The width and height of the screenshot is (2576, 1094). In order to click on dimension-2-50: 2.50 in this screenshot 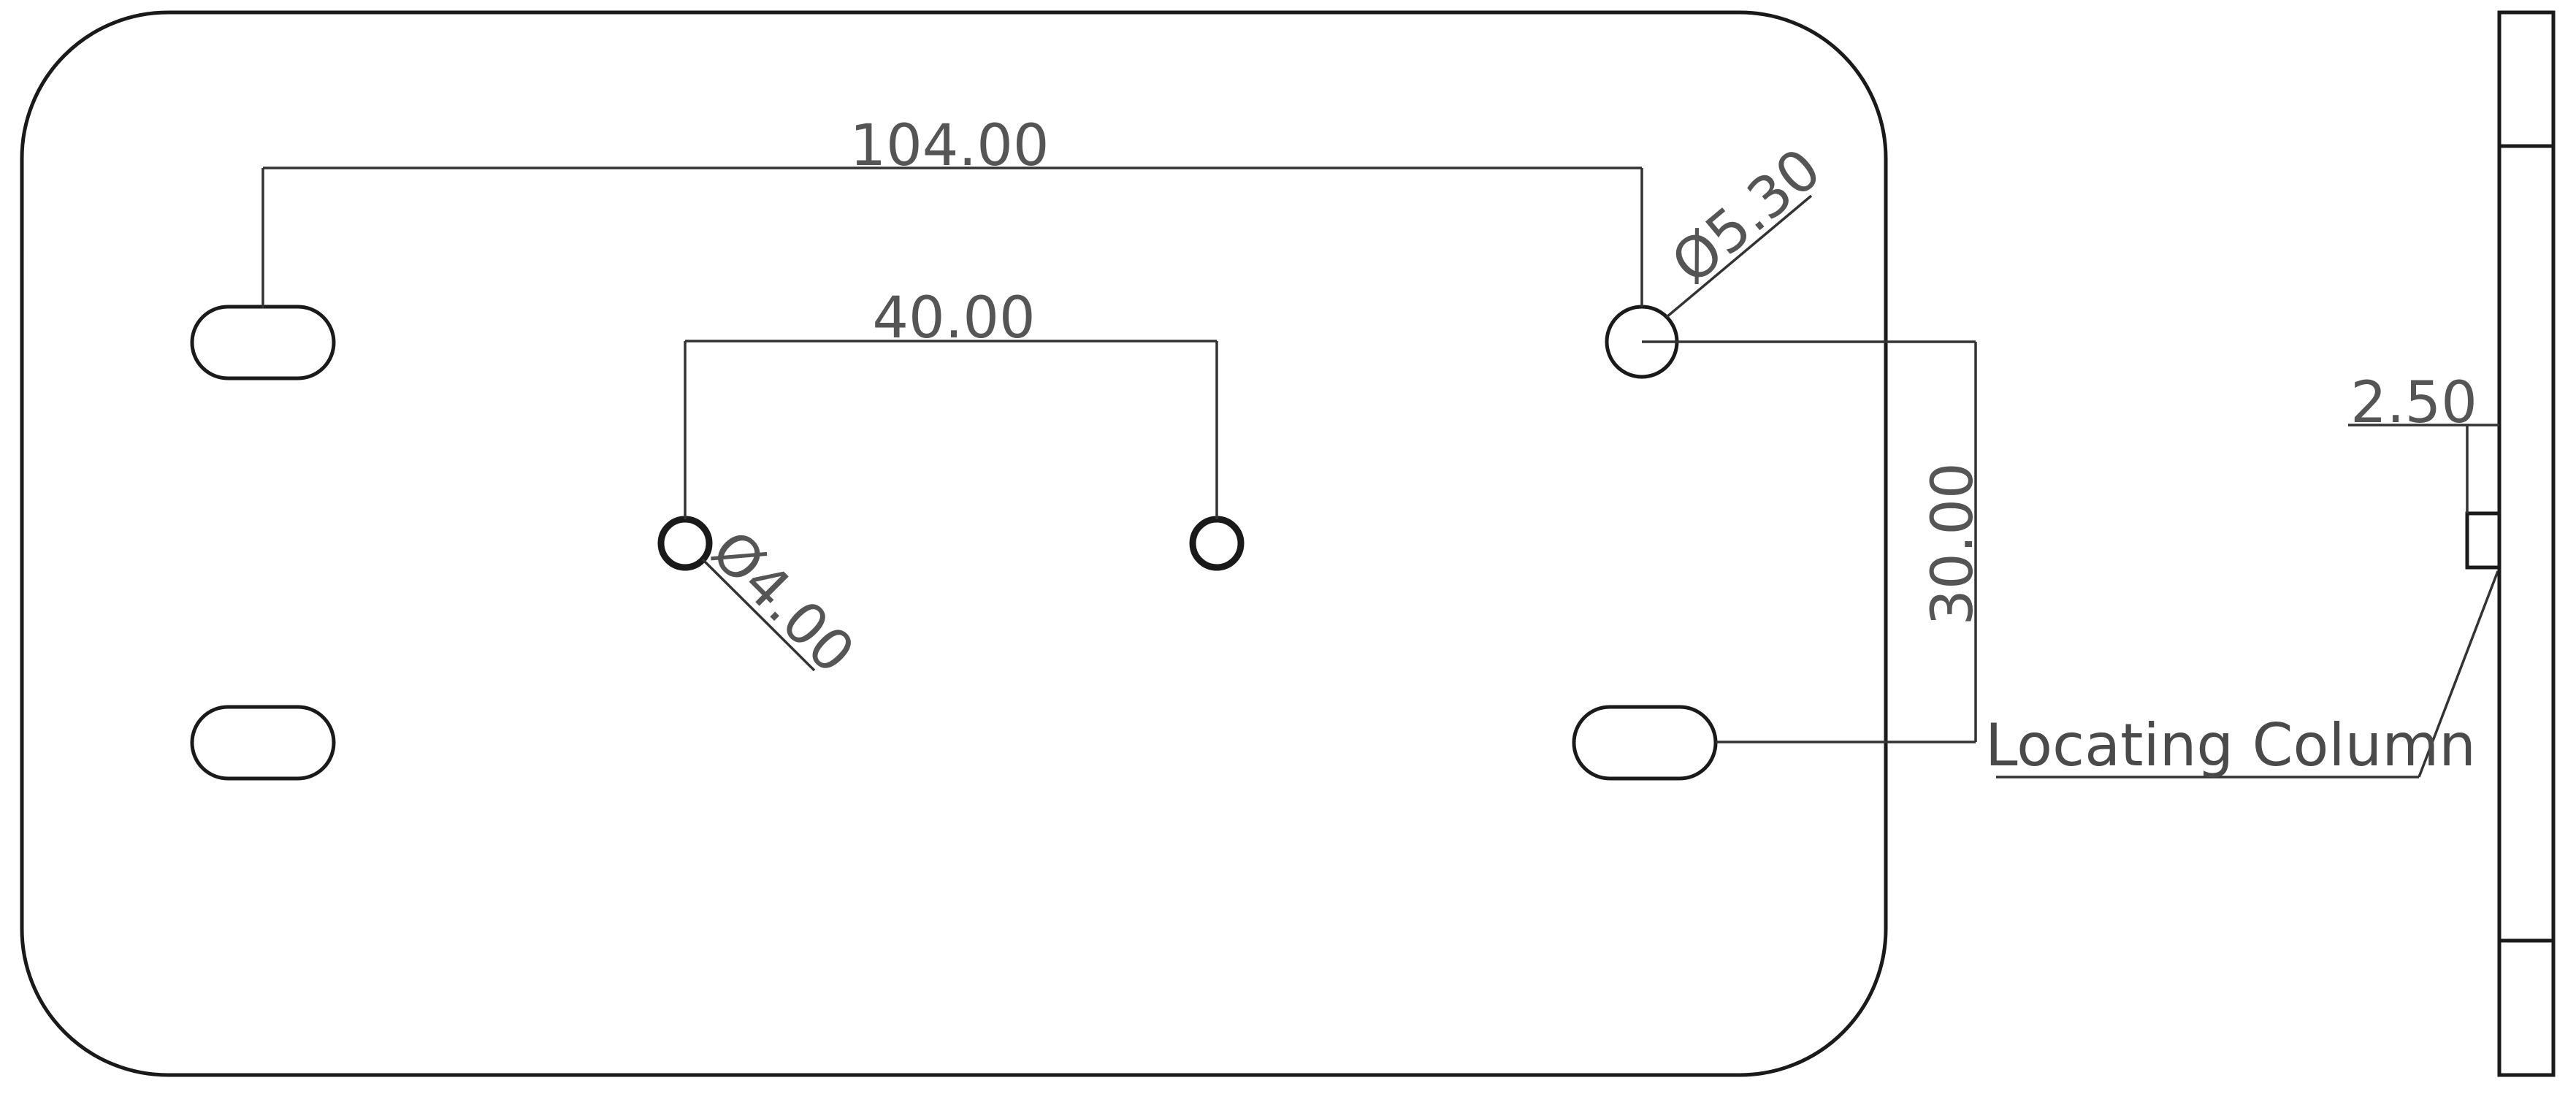, I will do `click(2423, 441)`.